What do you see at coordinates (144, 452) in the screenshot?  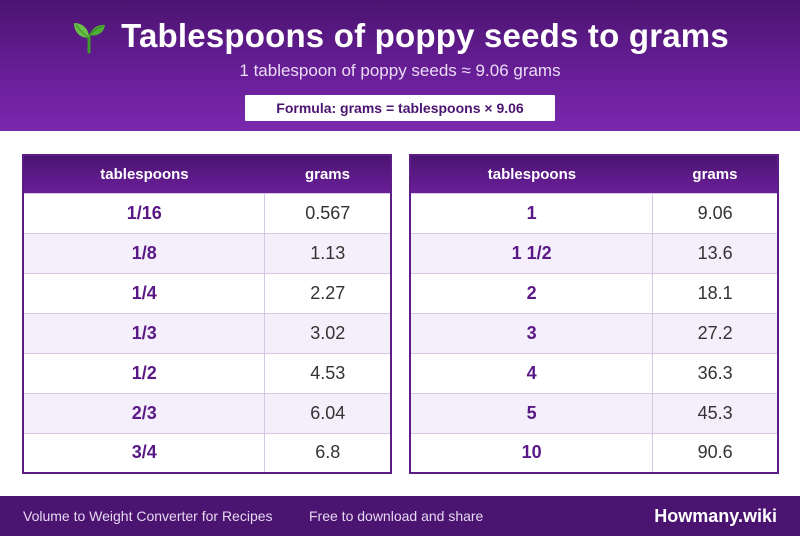 I see `tablespoons-cell: 3/4` at bounding box center [144, 452].